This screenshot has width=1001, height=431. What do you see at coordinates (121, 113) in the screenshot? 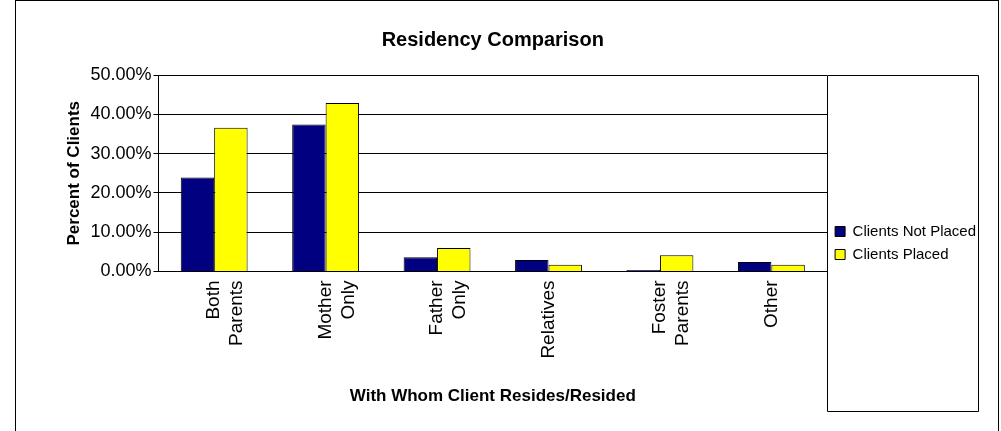
I see `y-tick-label: 40.00%` at bounding box center [121, 113].